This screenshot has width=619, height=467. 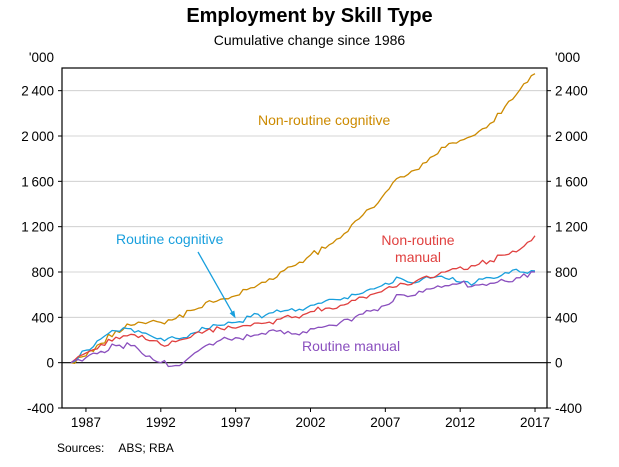 What do you see at coordinates (41, 57) in the screenshot?
I see `y-axis-unit-left: '000` at bounding box center [41, 57].